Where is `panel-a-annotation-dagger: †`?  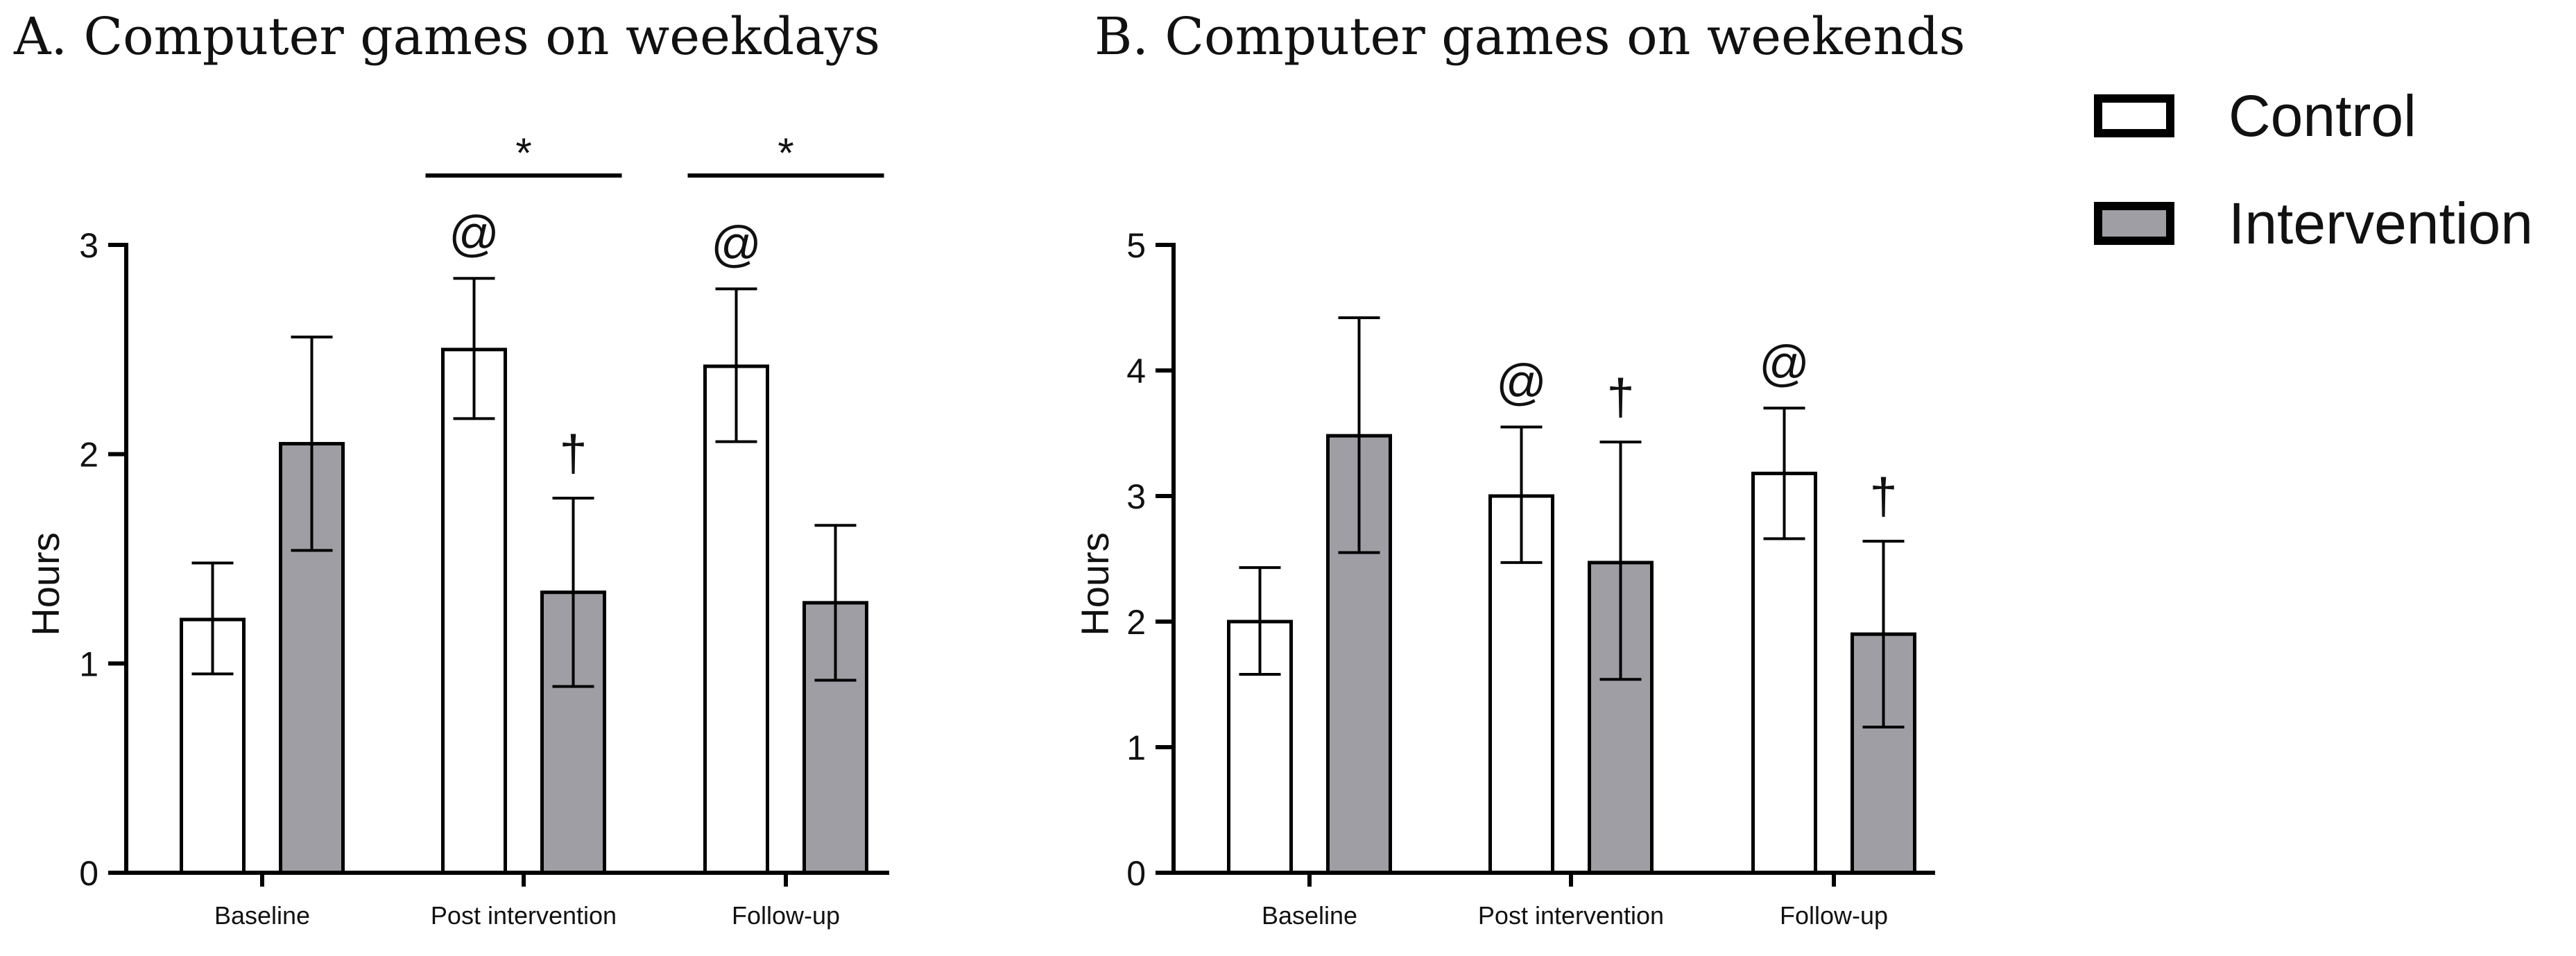
panel-a-annotation-dagger: † is located at coordinates (573, 453).